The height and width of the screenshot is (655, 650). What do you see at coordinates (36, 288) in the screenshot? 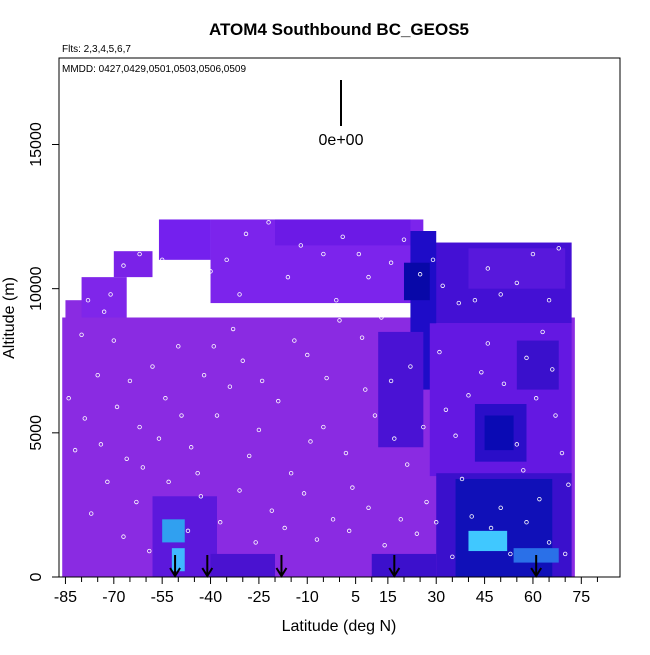
I see `y-tick-label-2: 10000` at bounding box center [36, 288].